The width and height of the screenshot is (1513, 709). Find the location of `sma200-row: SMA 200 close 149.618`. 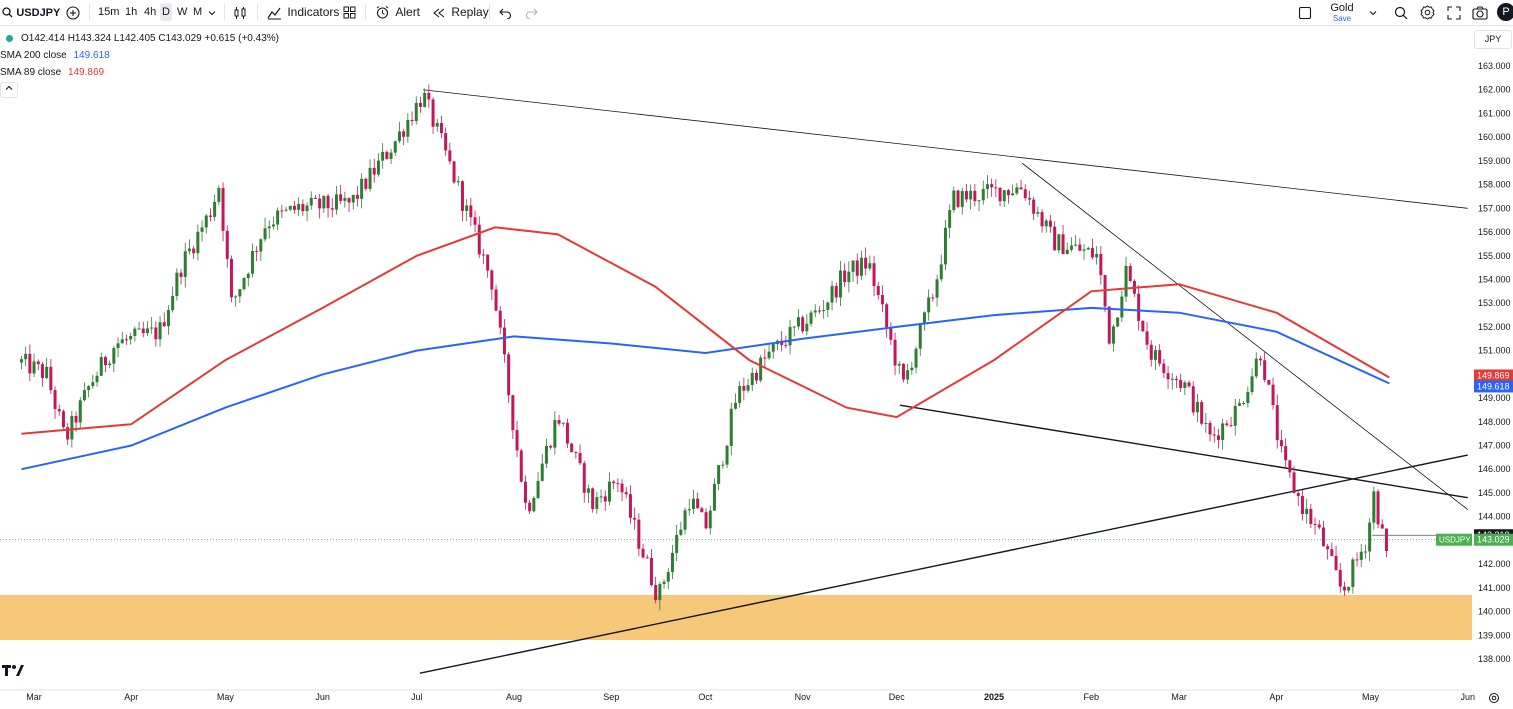

sma200-row: SMA 200 close 149.618 is located at coordinates (139, 55).